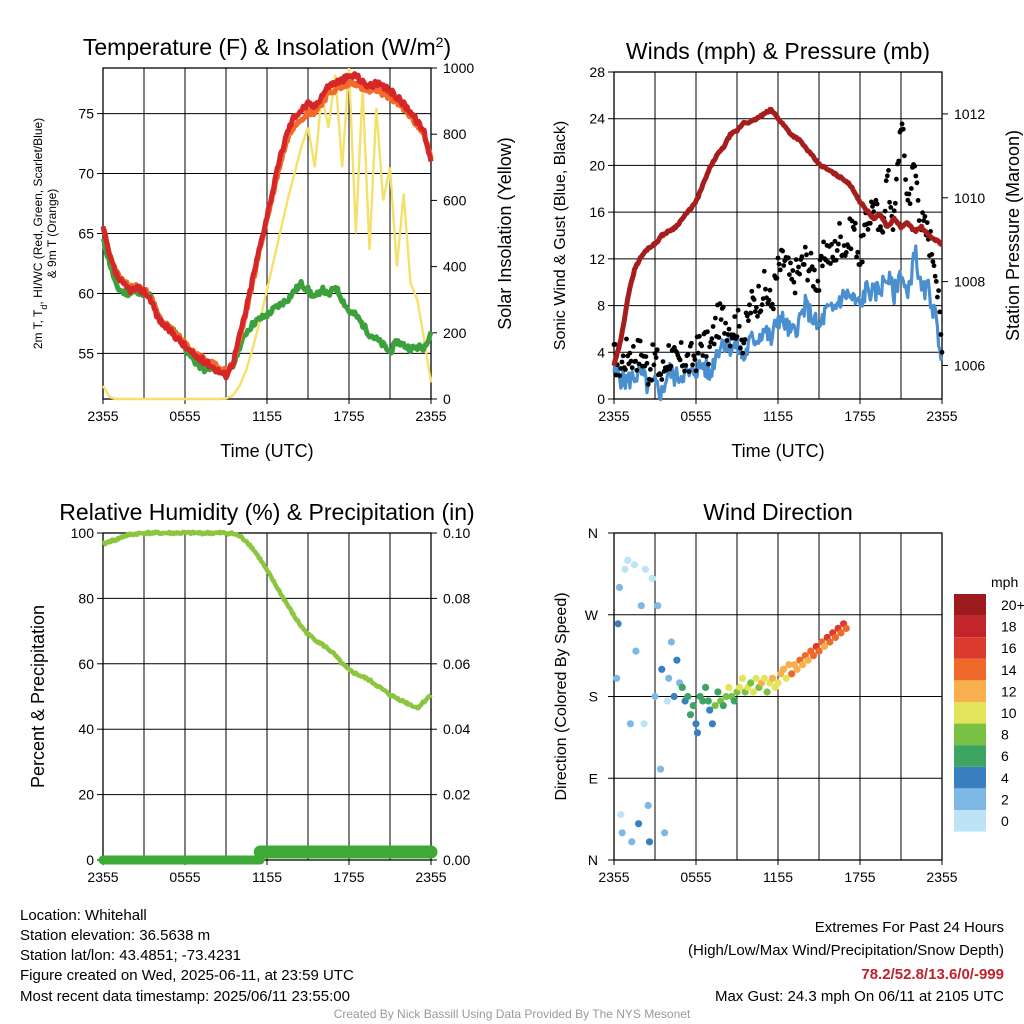 The image size is (1024, 1024). What do you see at coordinates (1005, 735) in the screenshot?
I see `wind-direction-legend-label: 8` at bounding box center [1005, 735].